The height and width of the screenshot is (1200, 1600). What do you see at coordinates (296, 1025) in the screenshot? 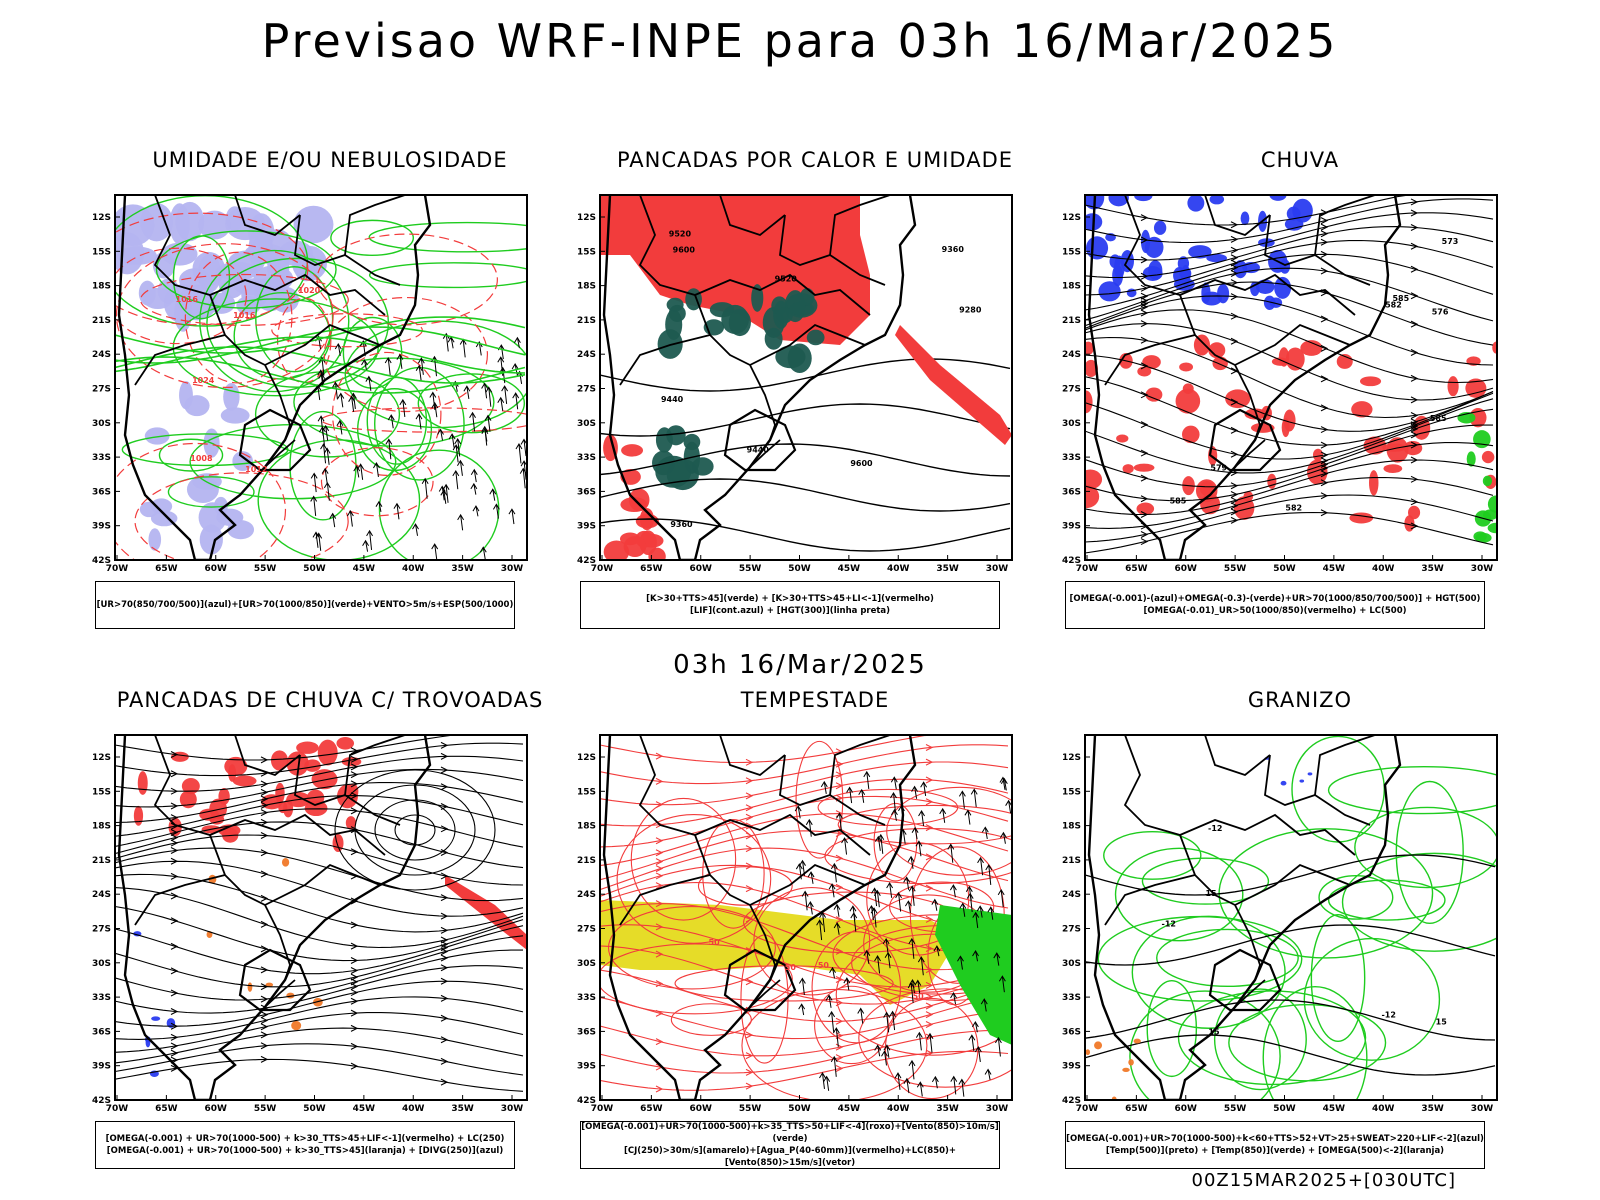
I see `convection-orange` at bounding box center [296, 1025].